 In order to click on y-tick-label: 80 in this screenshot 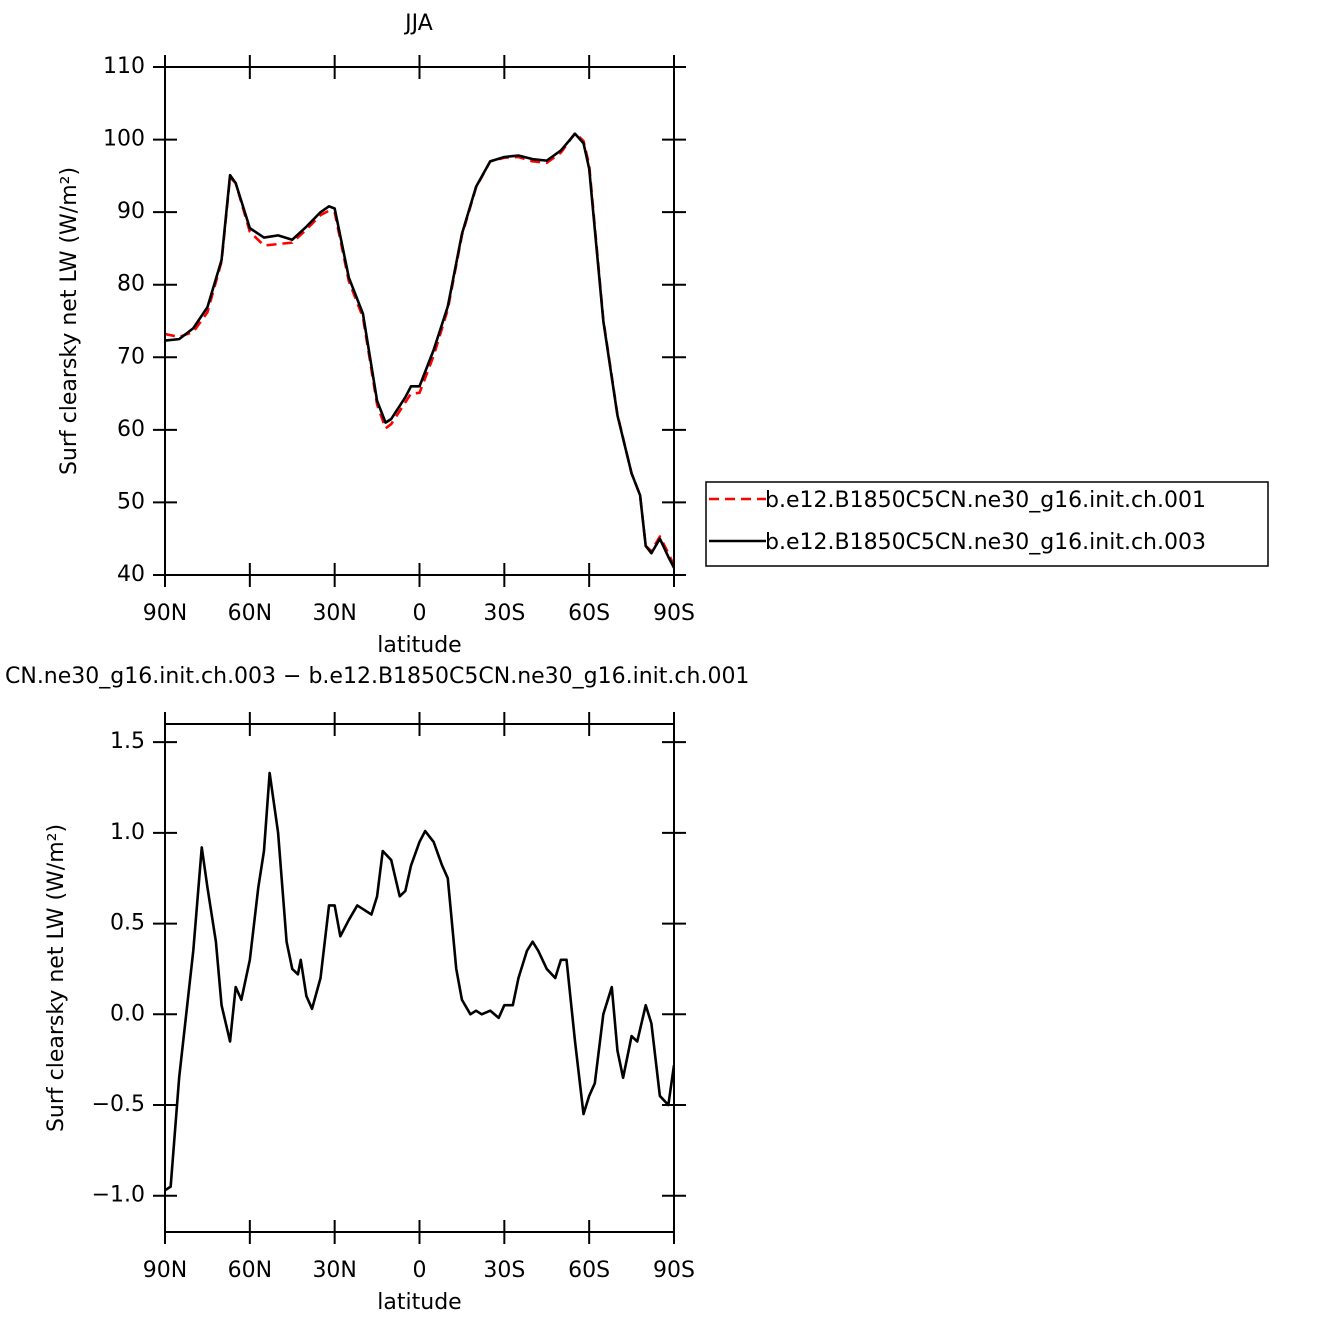, I will do `click(131, 284)`.